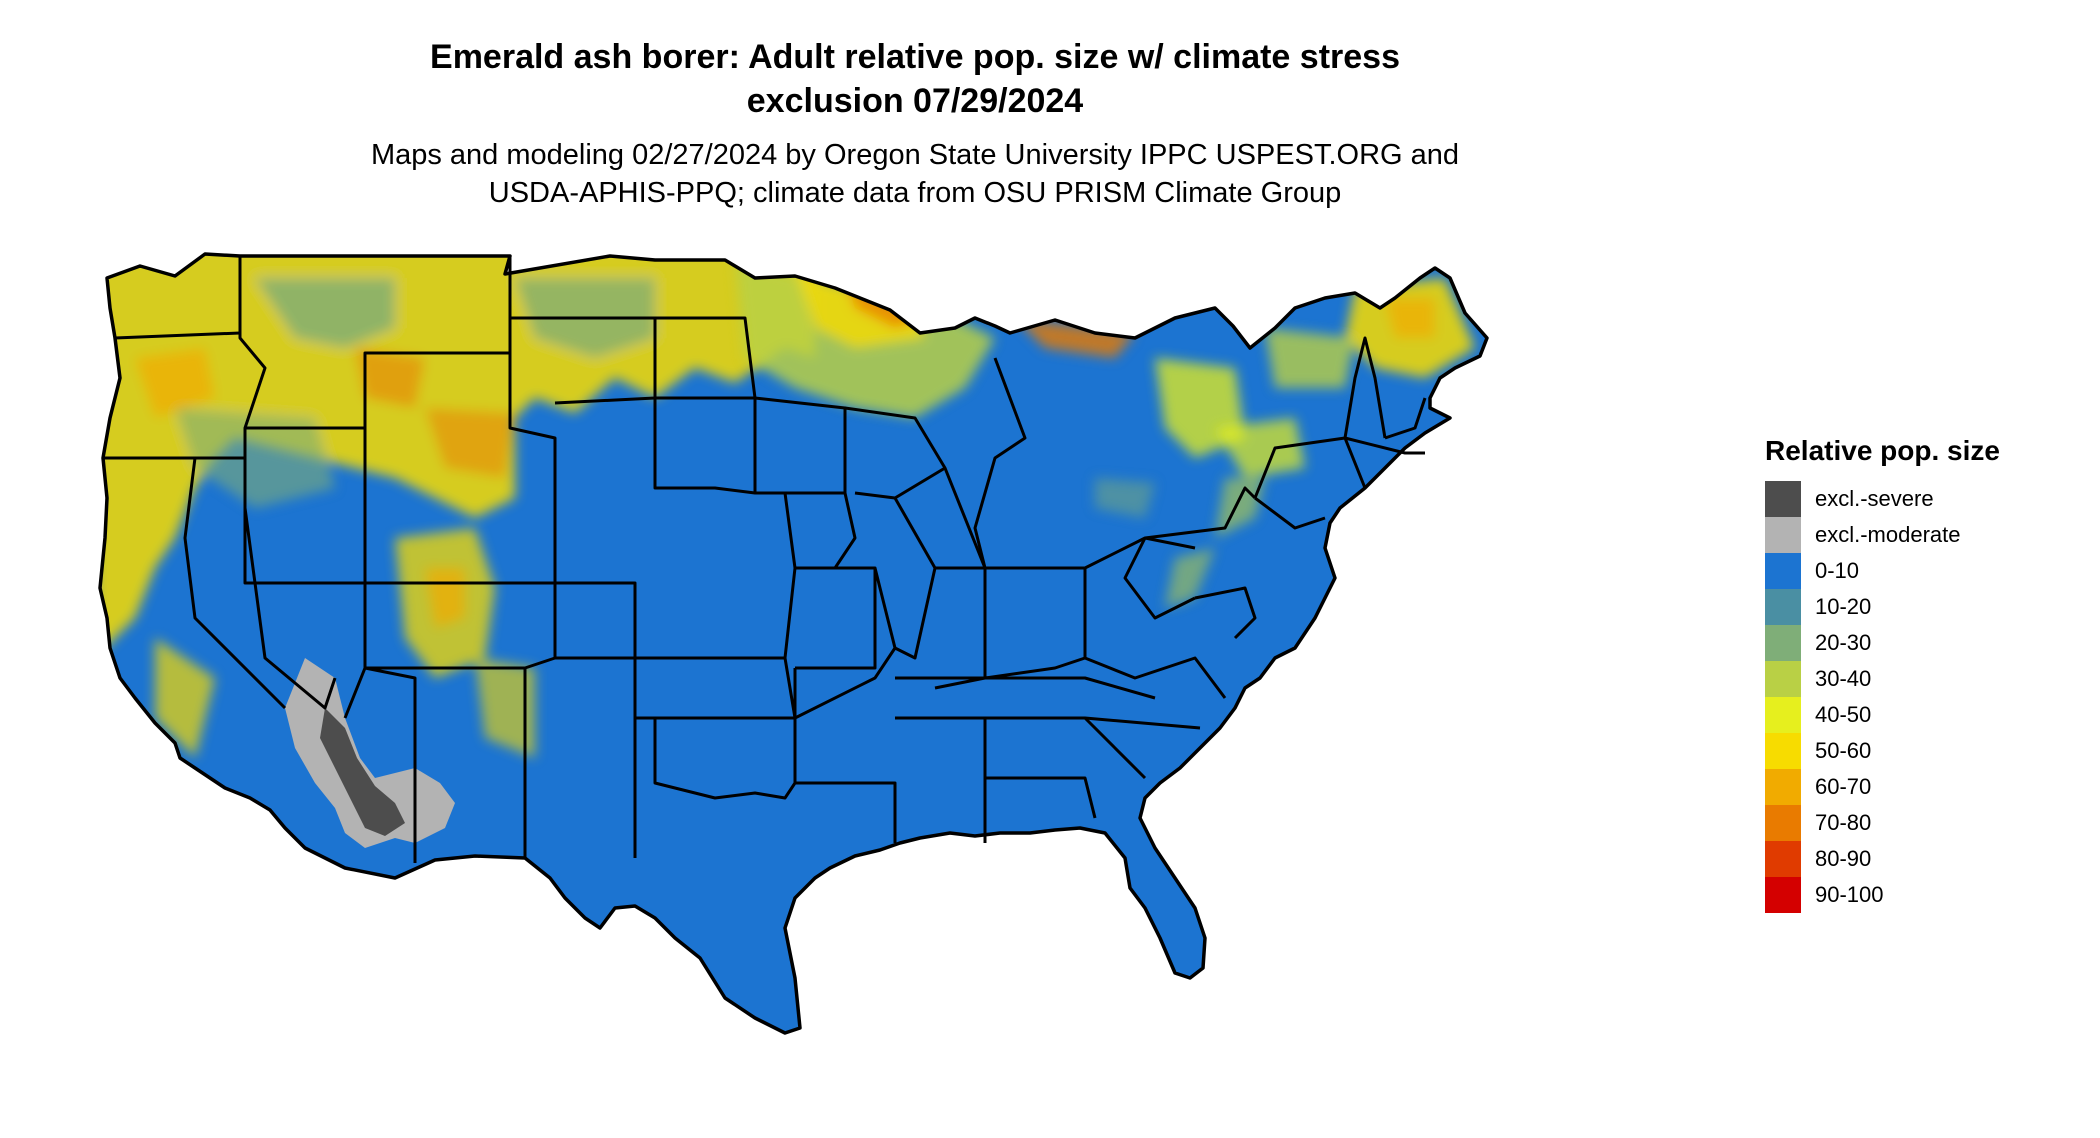 This screenshot has width=2100, height=1138. I want to click on legend-item: 70-80, so click(1925, 823).